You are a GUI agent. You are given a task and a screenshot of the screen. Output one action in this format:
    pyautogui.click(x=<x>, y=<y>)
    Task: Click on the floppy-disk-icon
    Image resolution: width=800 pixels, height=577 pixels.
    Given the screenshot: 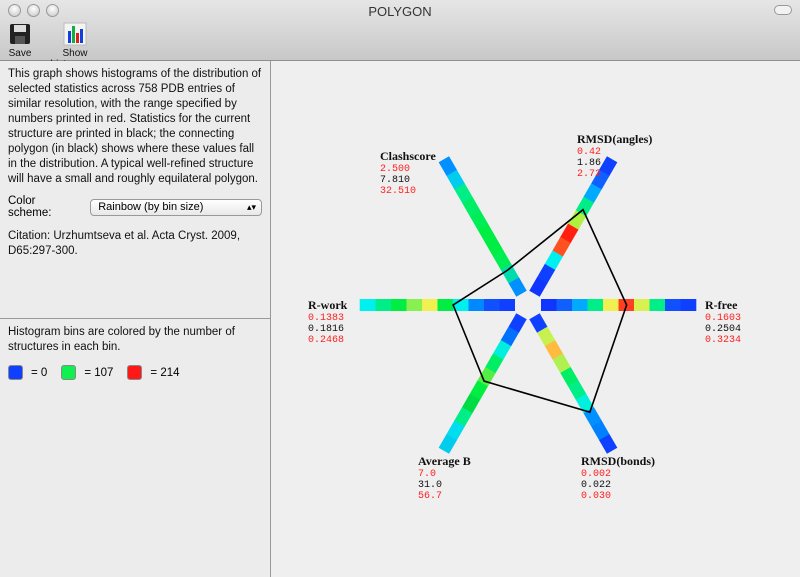 What is the action you would take?
    pyautogui.click(x=20, y=34)
    